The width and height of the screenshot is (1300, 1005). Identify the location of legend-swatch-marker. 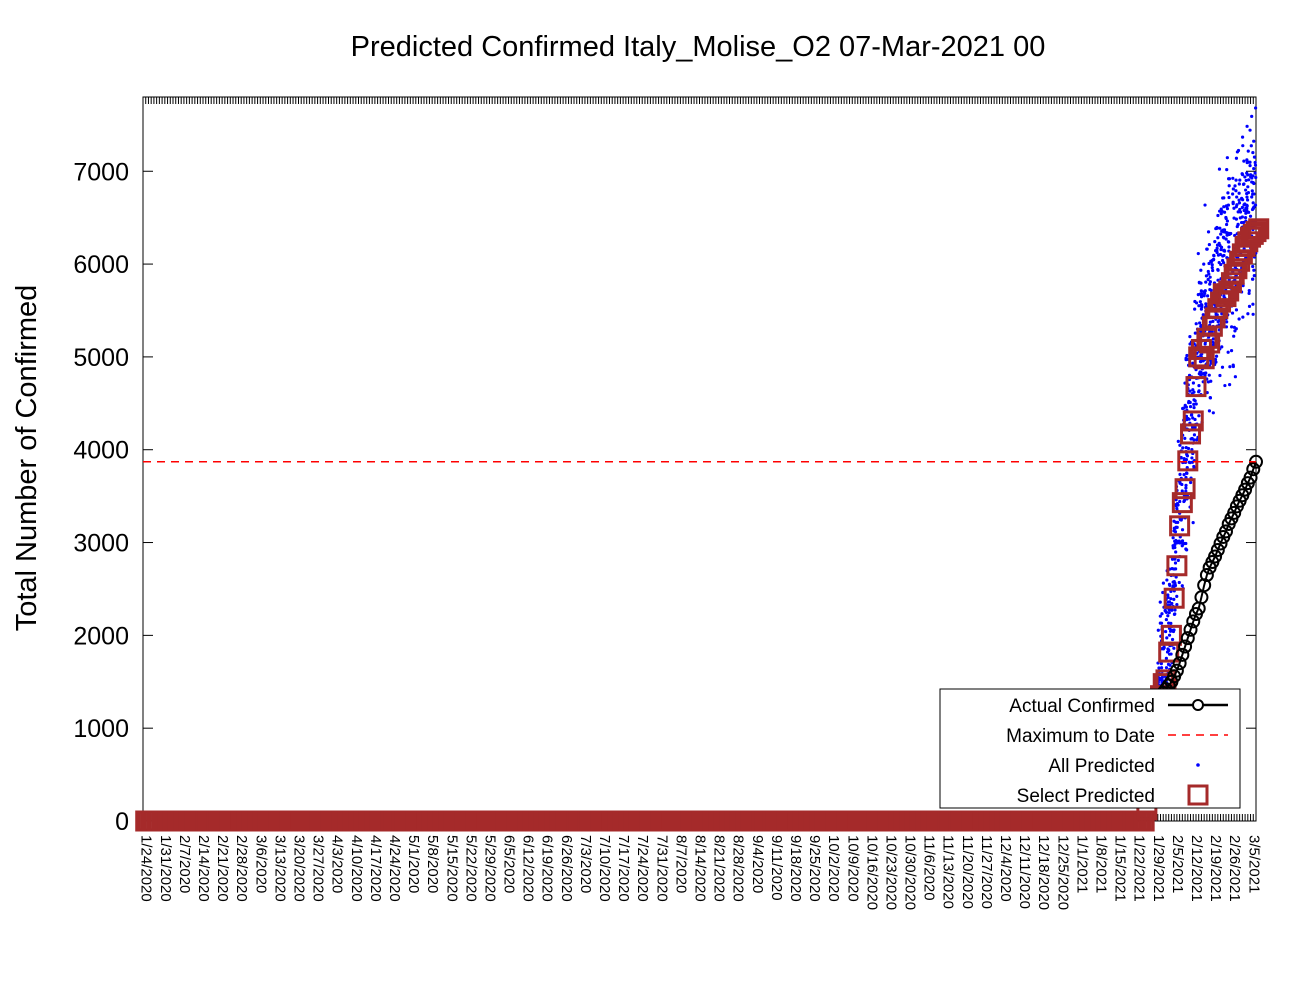
(1198, 705).